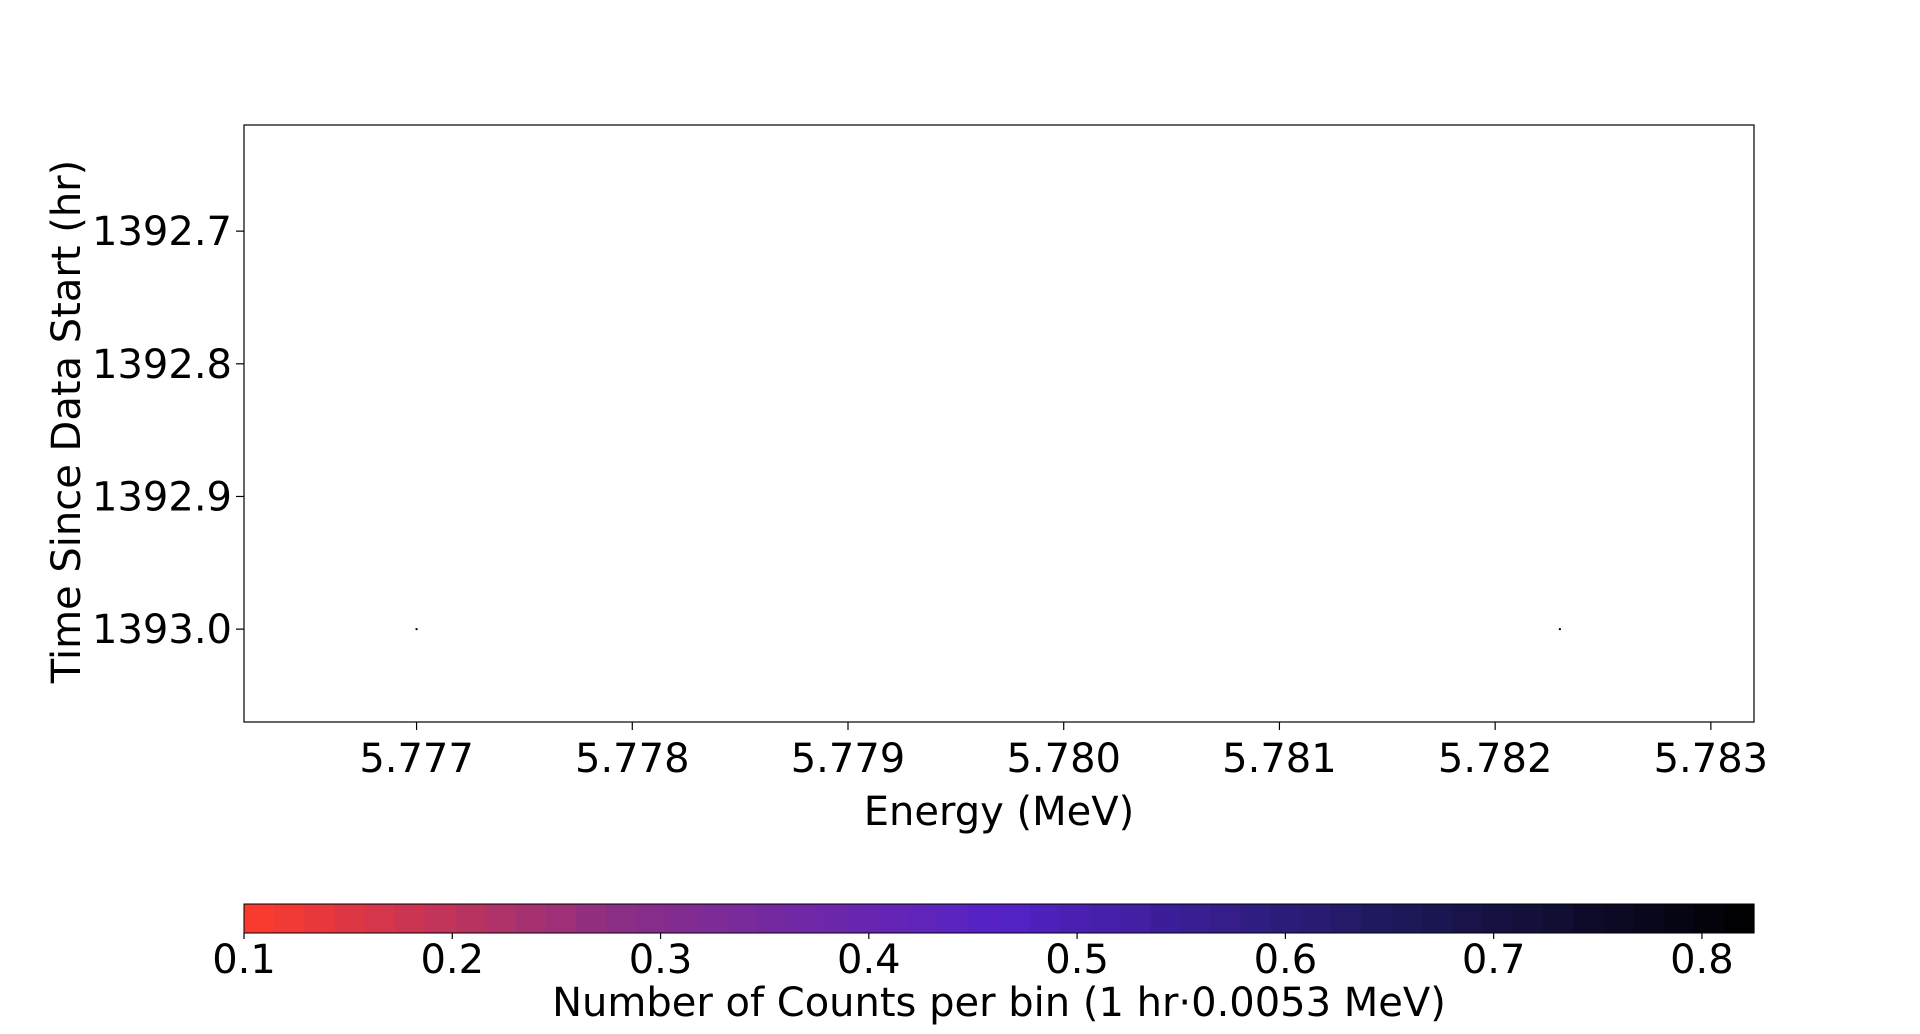 The image size is (1920, 1034). Describe the element at coordinates (168, 431) in the screenshot. I see `y-axis-ticks: 1392.7 1392.8 1392.9 1393.0` at that location.